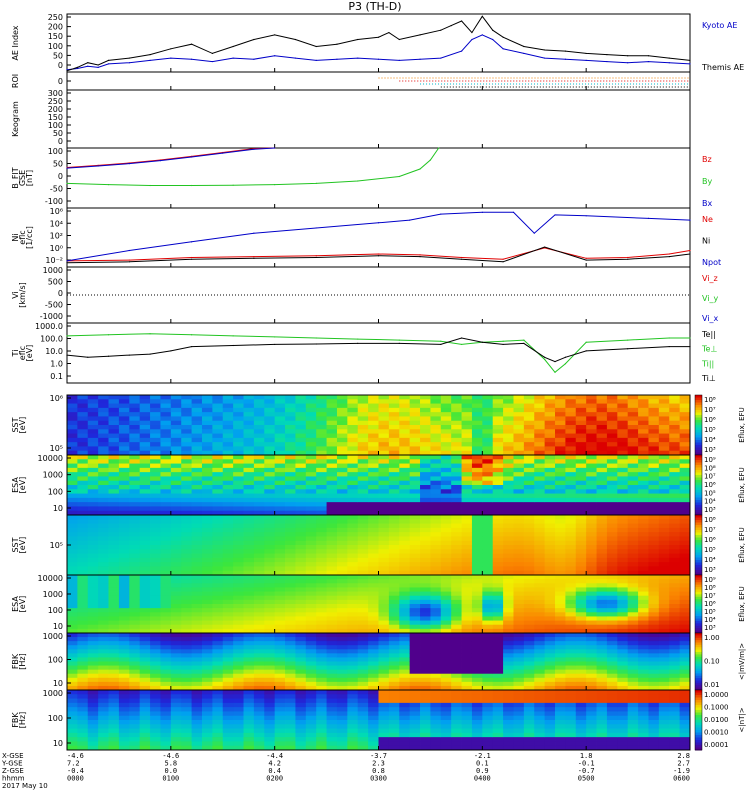 This screenshot has height=800, width=750. What do you see at coordinates (56, 248) in the screenshot?
I see `ni-panel-ytick-label: 10⁰` at bounding box center [56, 248].